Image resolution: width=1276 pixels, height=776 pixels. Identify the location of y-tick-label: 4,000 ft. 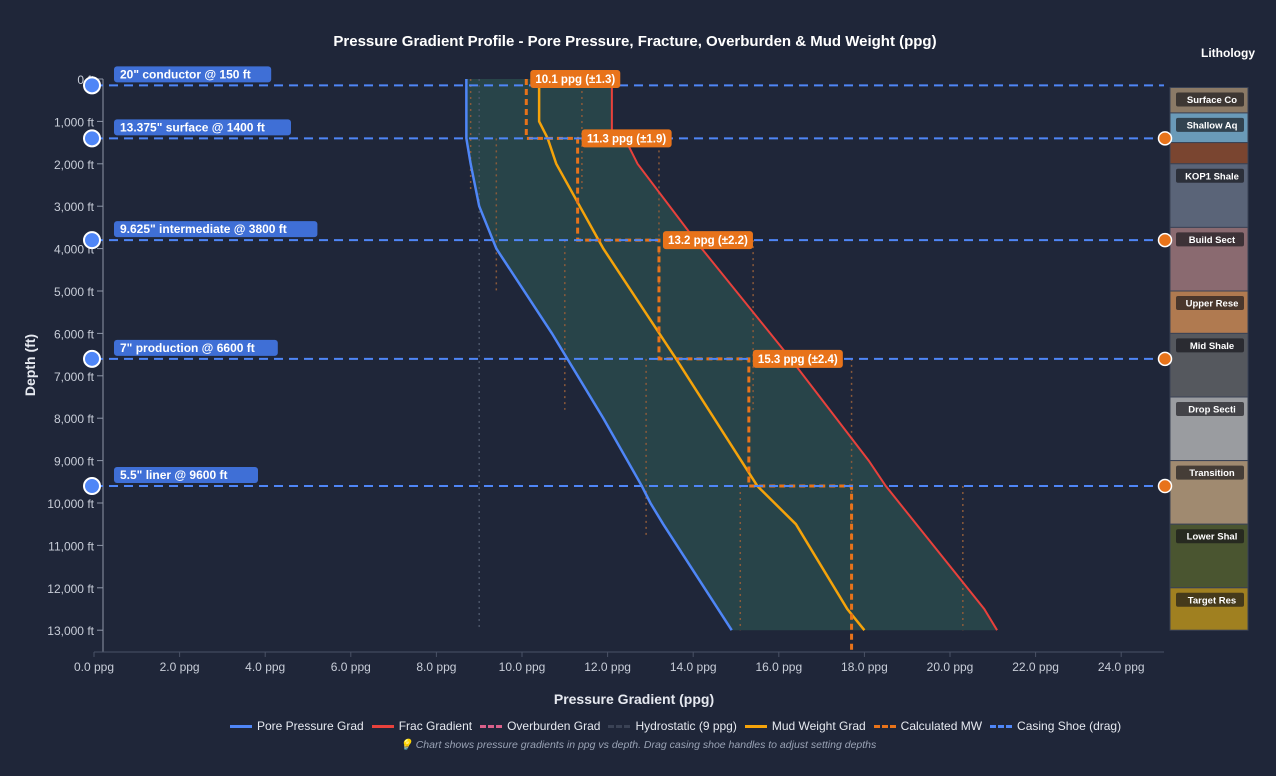
(74, 250).